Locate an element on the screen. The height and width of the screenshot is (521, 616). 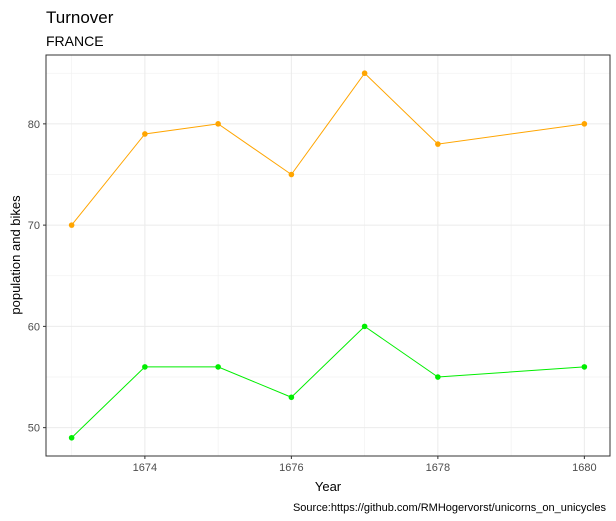
y-tick-label: 80 is located at coordinates (34, 125).